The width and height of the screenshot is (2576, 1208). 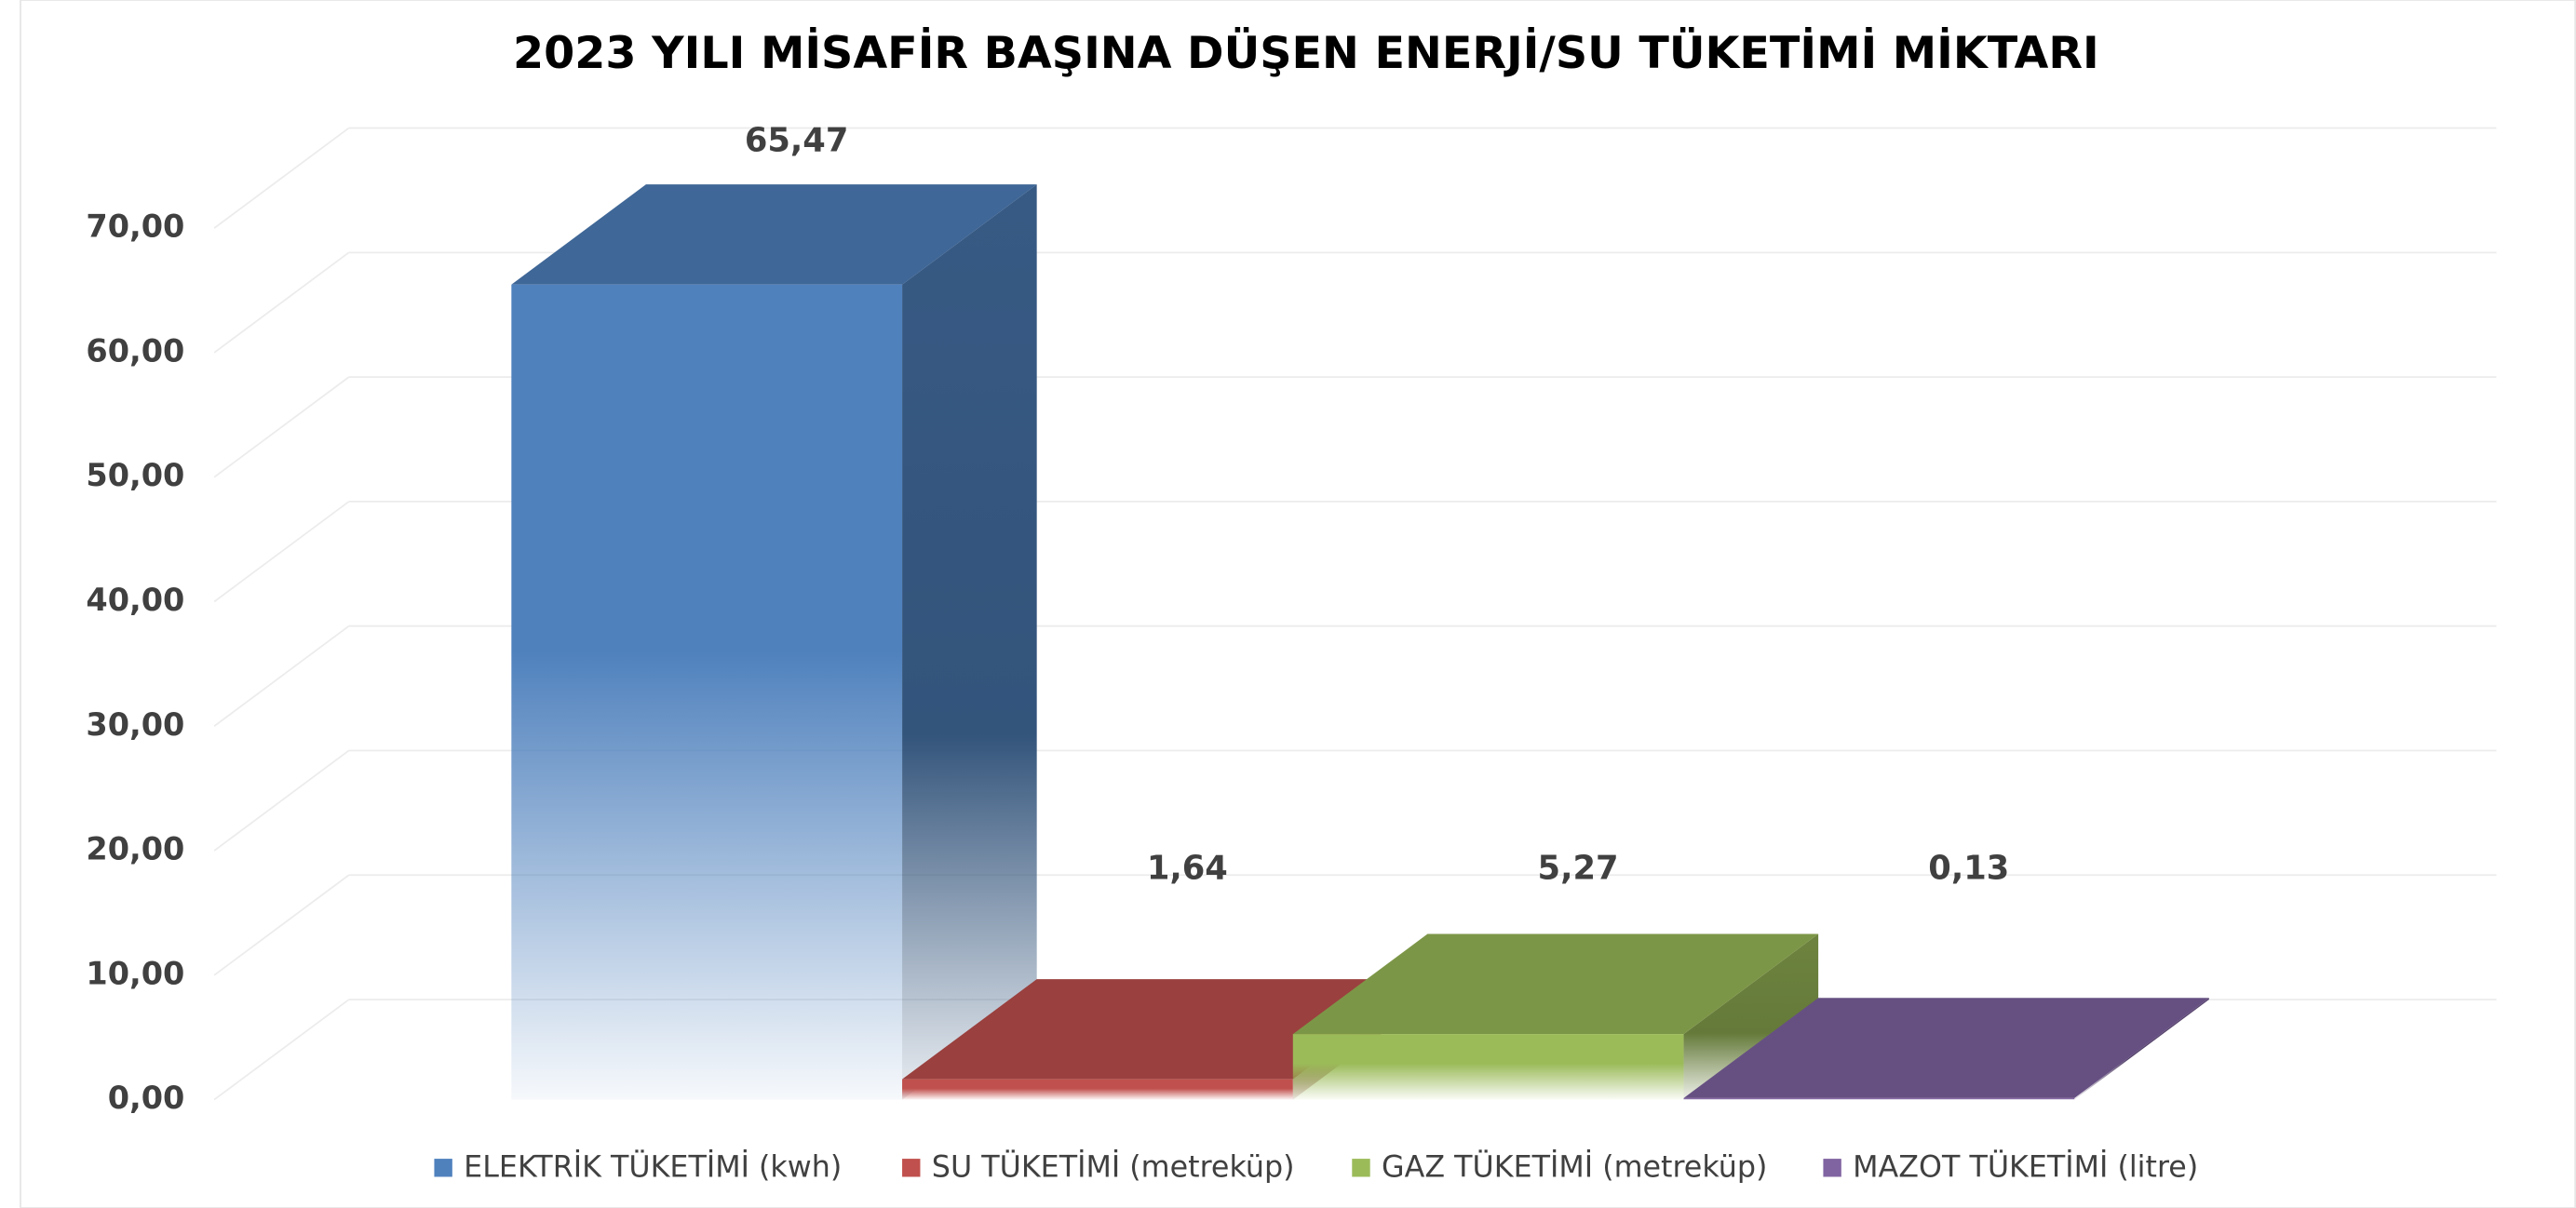 What do you see at coordinates (135, 600) in the screenshot?
I see `y-tick-label: 40,00` at bounding box center [135, 600].